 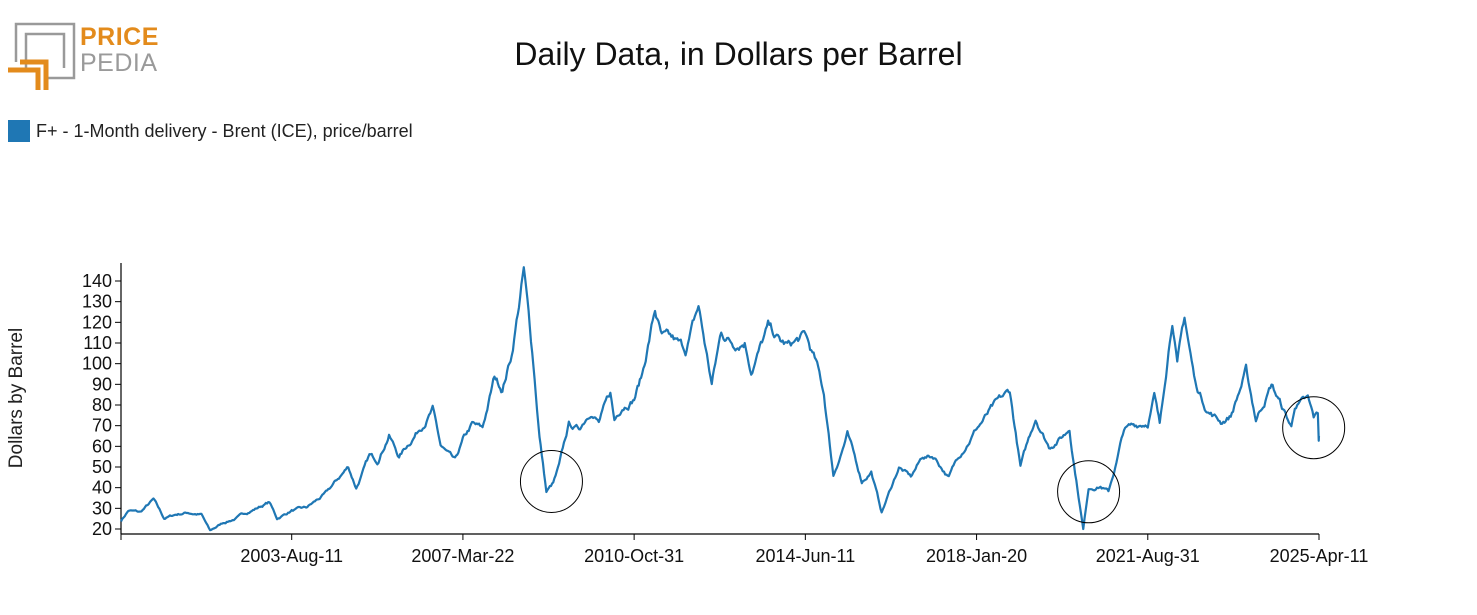 What do you see at coordinates (102, 488) in the screenshot?
I see `y-tick-label: 40` at bounding box center [102, 488].